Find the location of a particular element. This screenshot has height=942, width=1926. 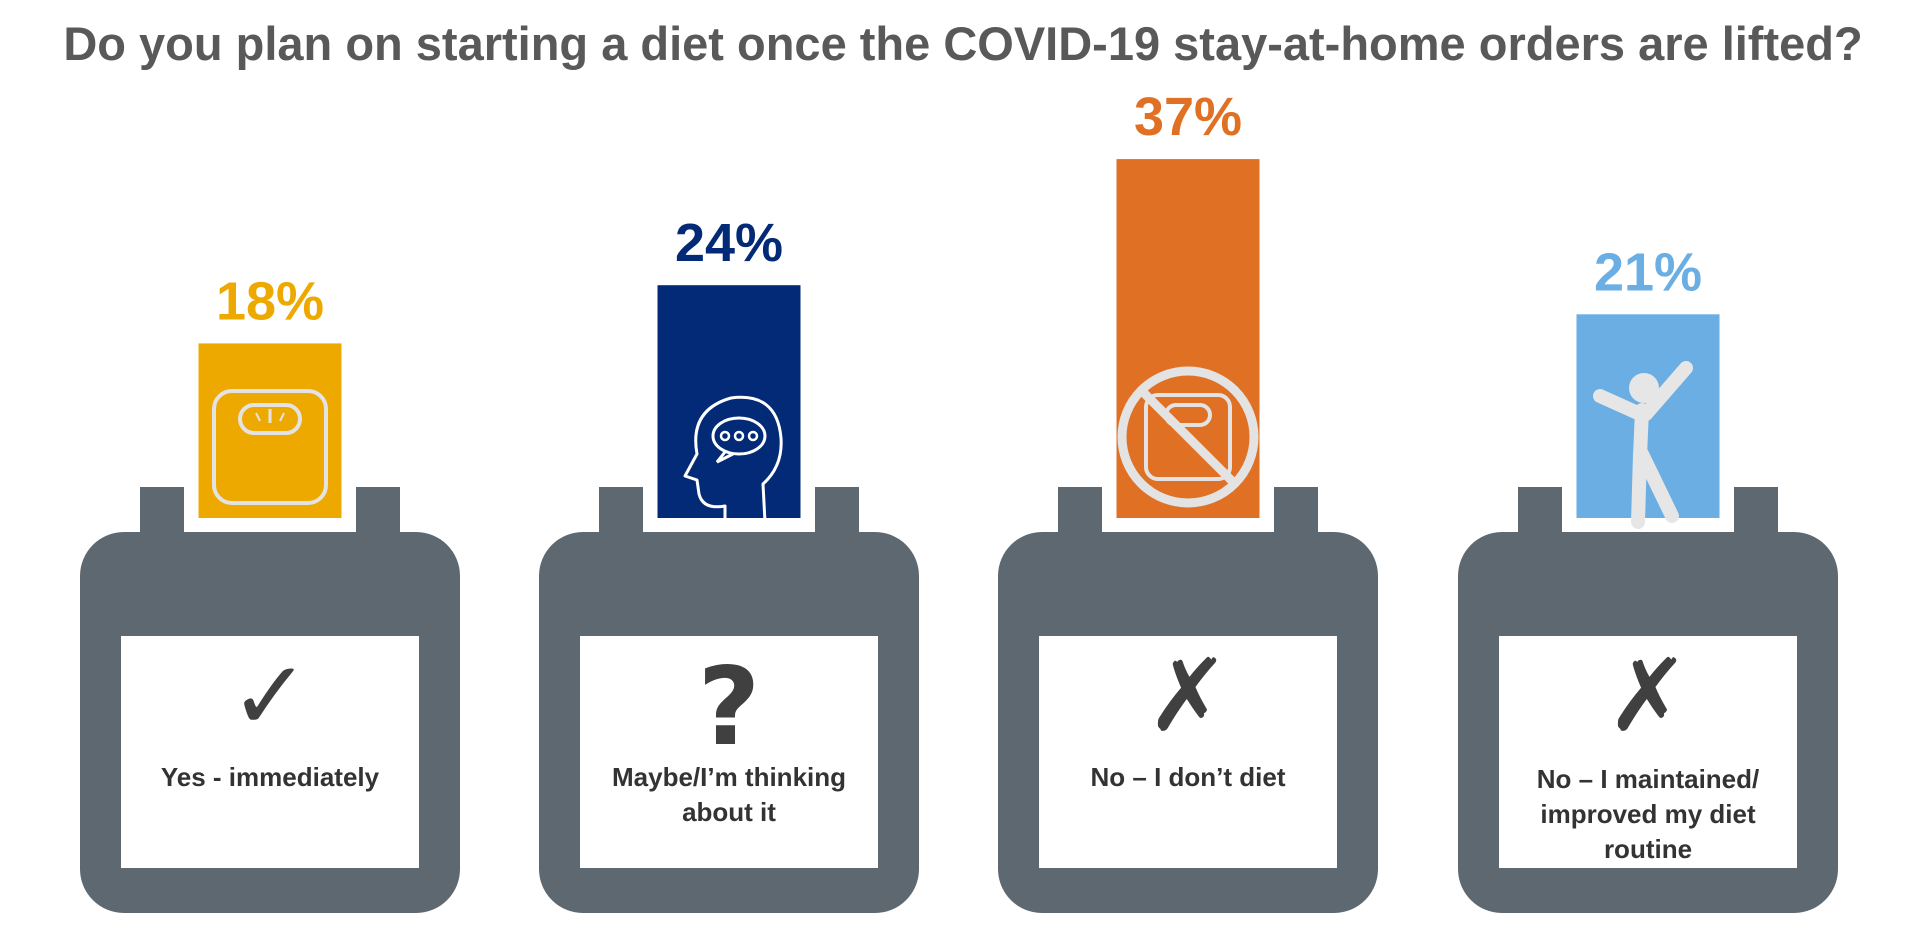

no-scale-icon is located at coordinates (1188, 437).